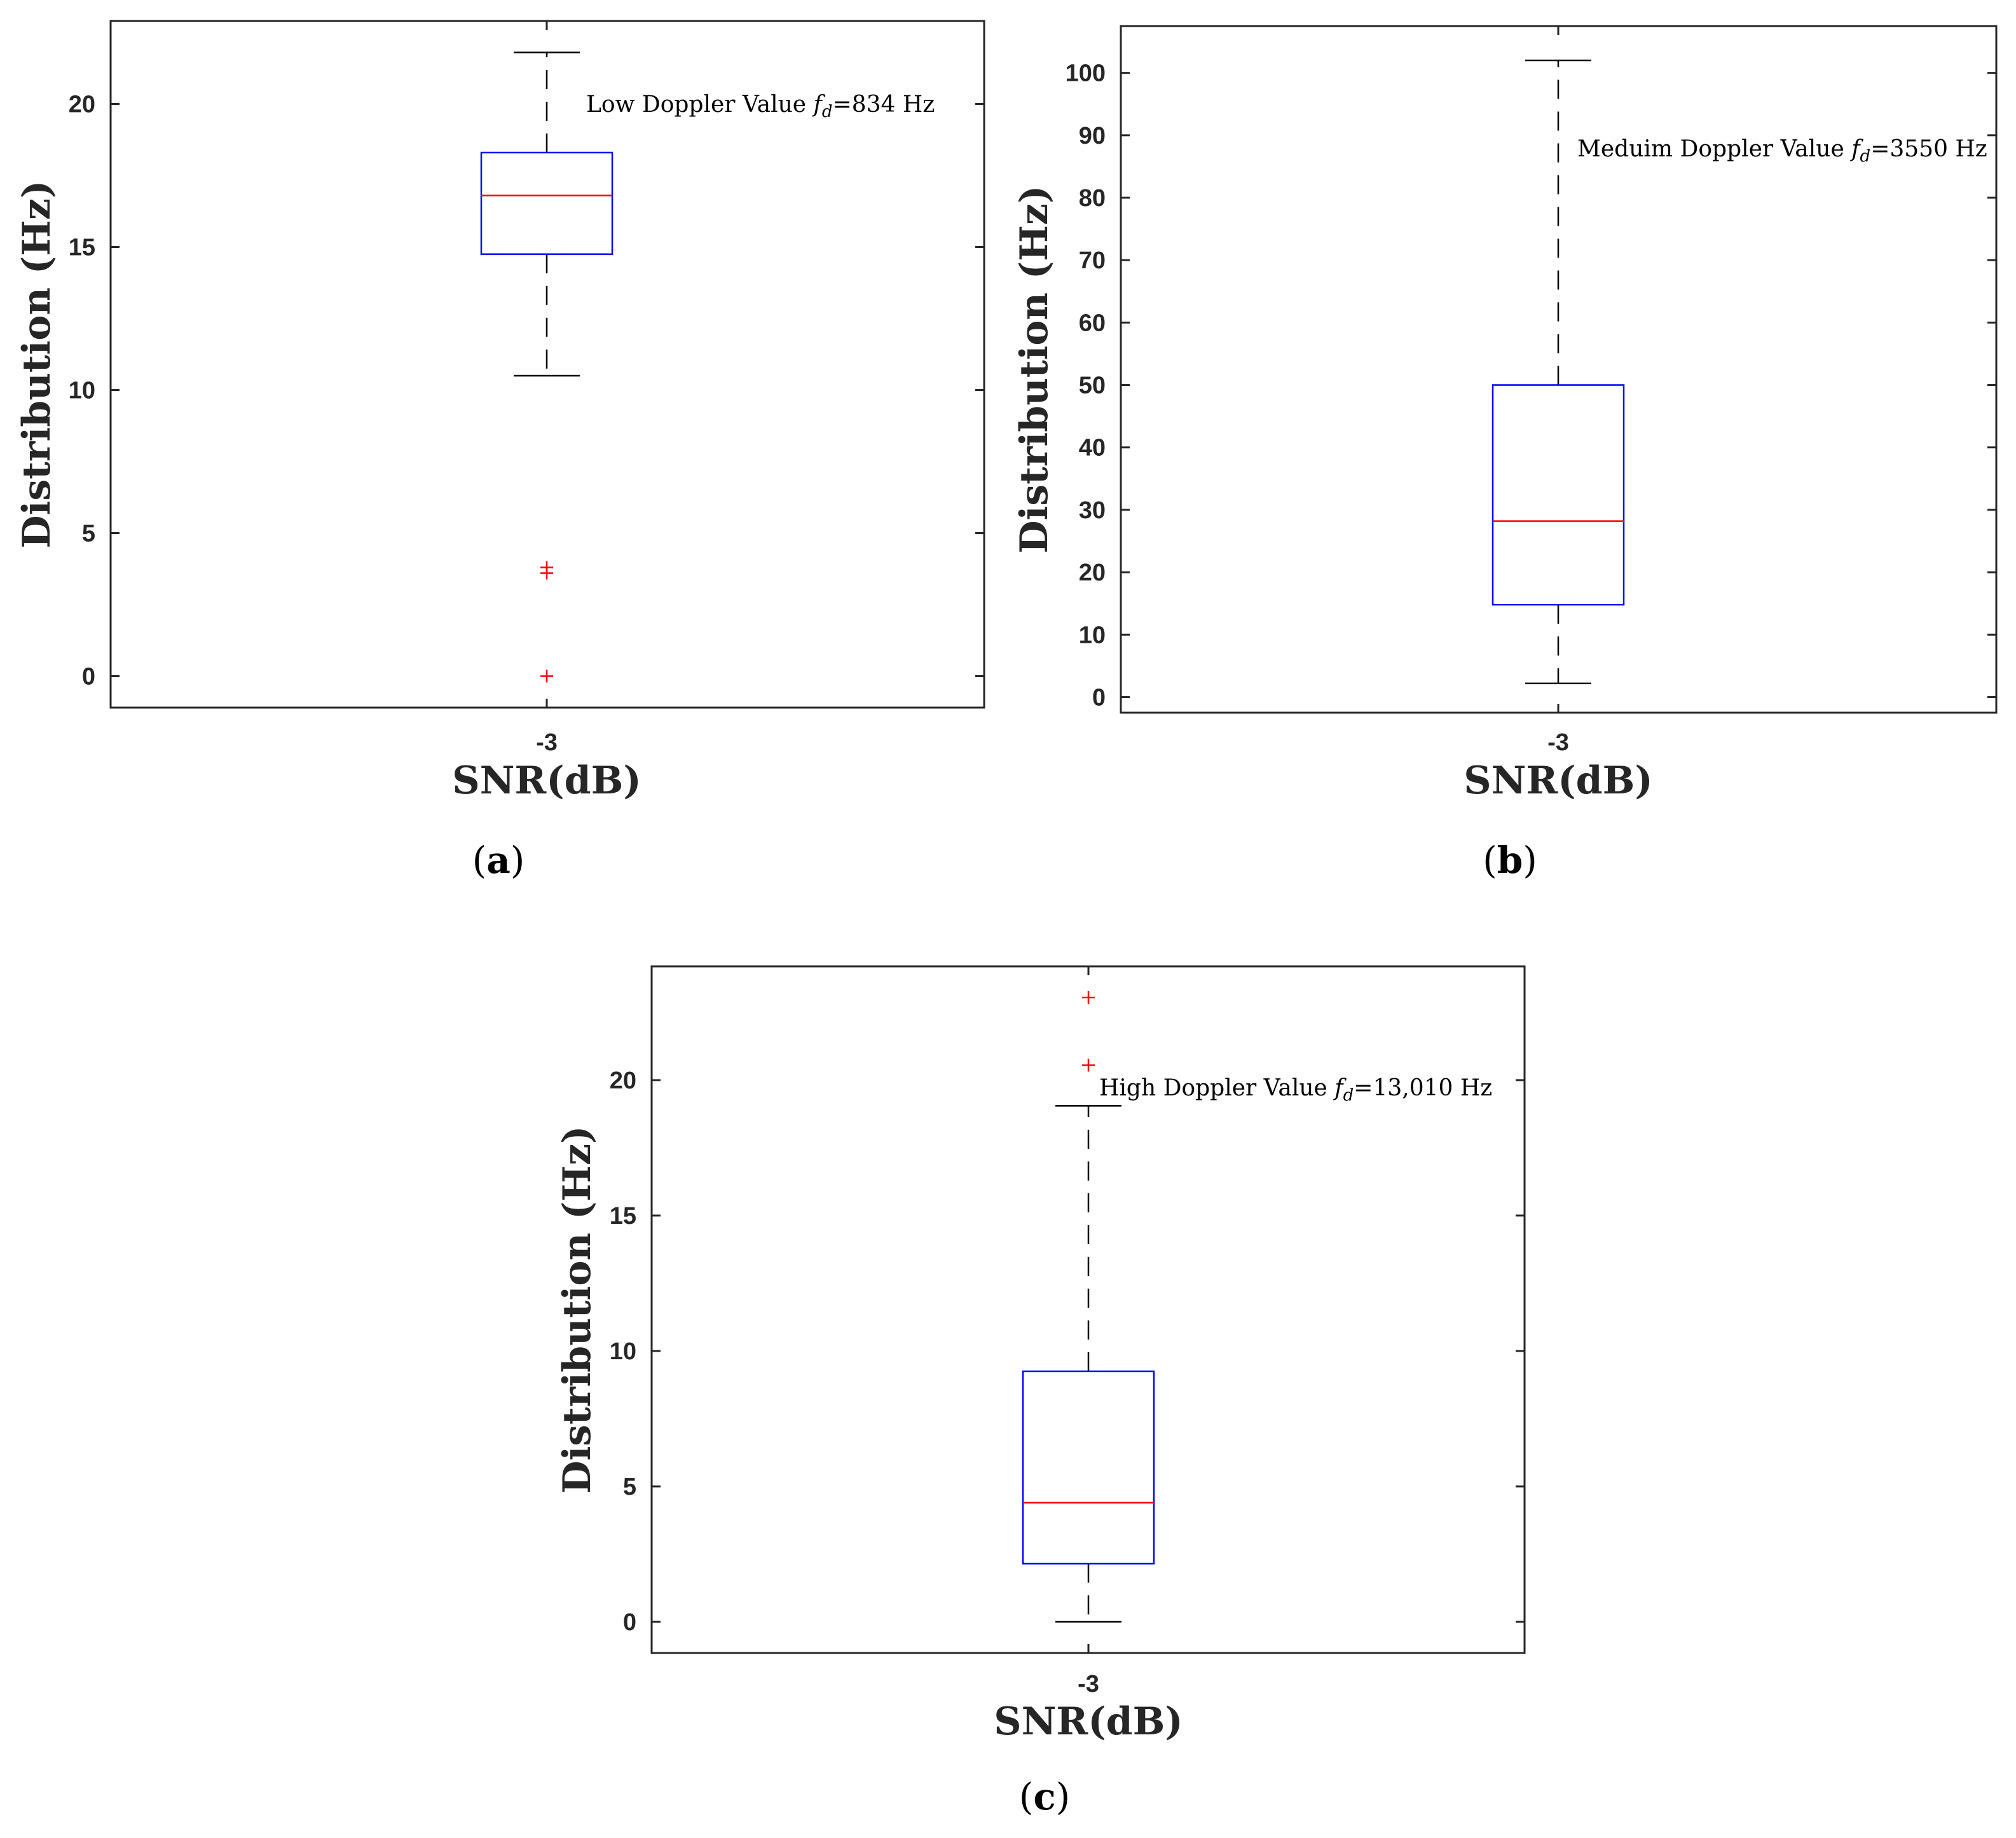 This screenshot has height=1838, width=2016. I want to click on annotation-suffix: =834 Hz, so click(884, 105).